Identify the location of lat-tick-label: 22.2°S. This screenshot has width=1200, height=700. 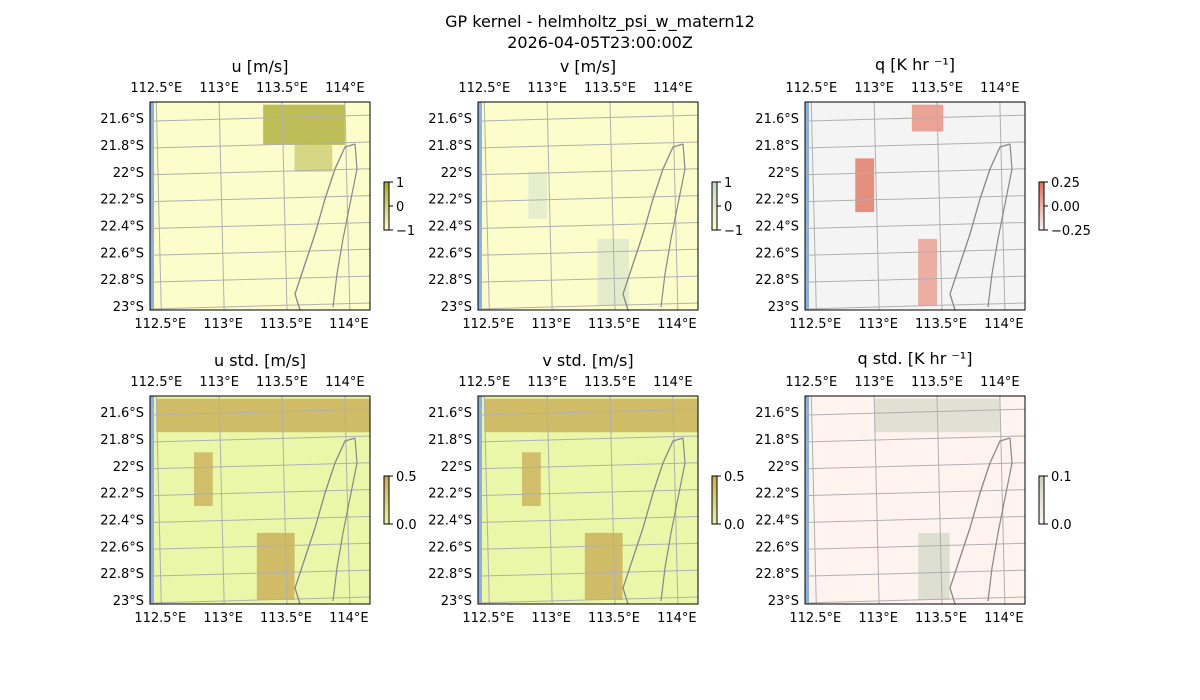
(450, 200).